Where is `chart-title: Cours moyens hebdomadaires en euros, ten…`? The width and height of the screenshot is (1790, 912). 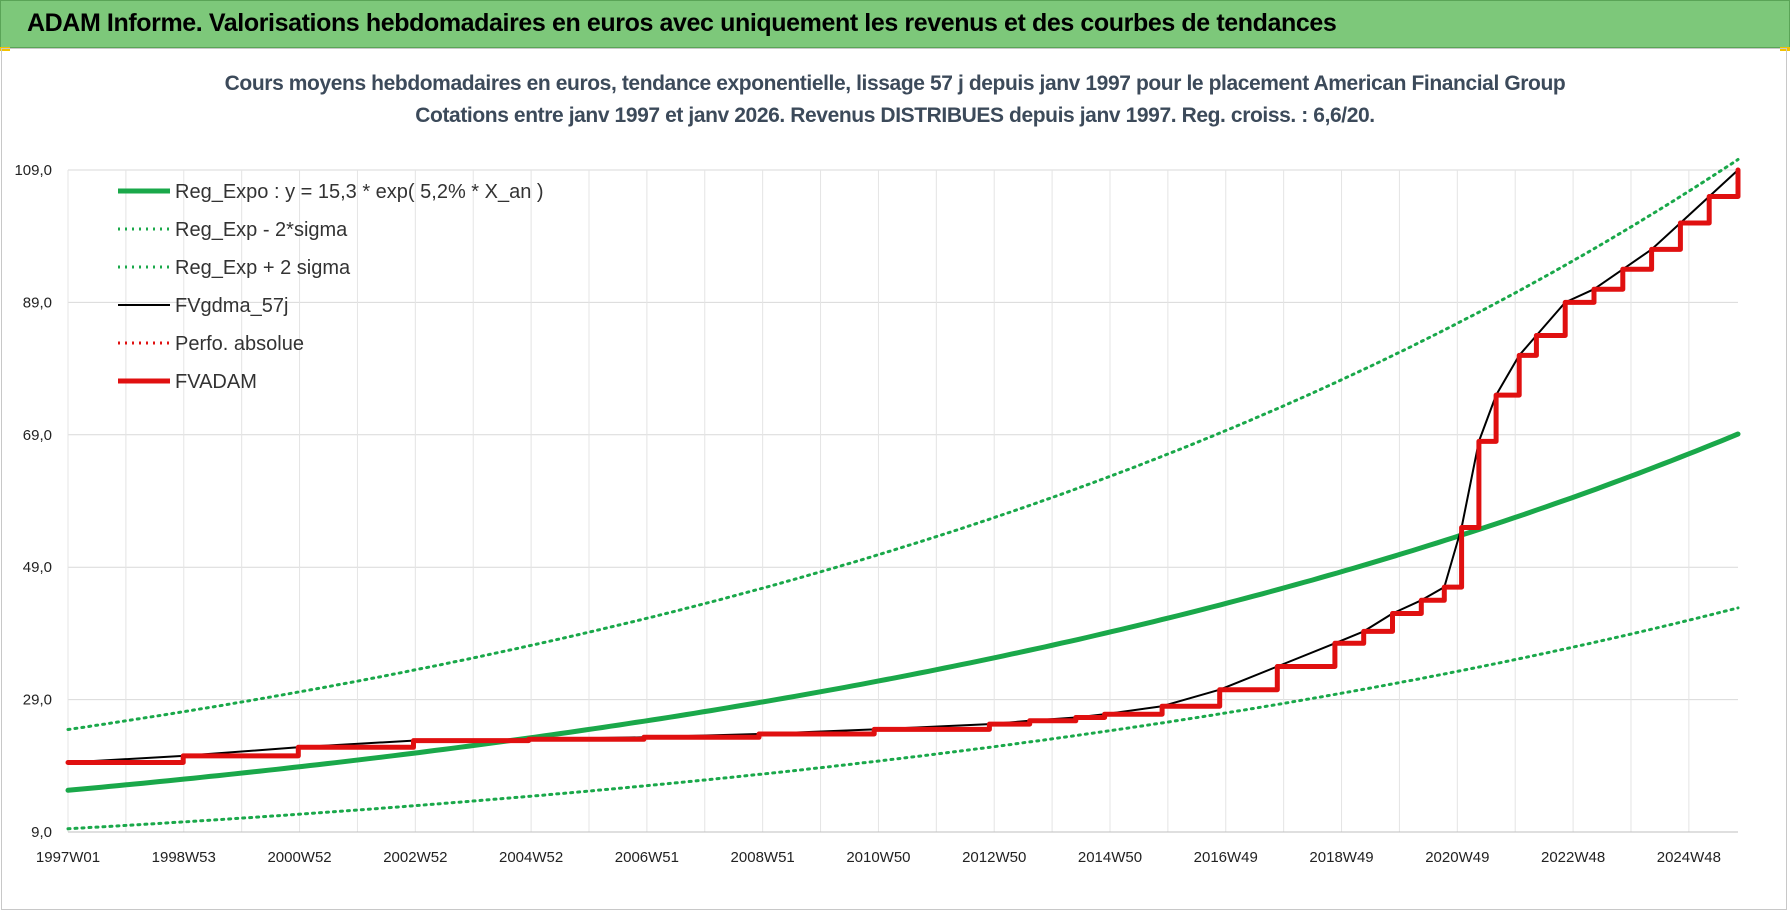
chart-title: Cours moyens hebdomadaires en euros, ten… is located at coordinates (895, 83).